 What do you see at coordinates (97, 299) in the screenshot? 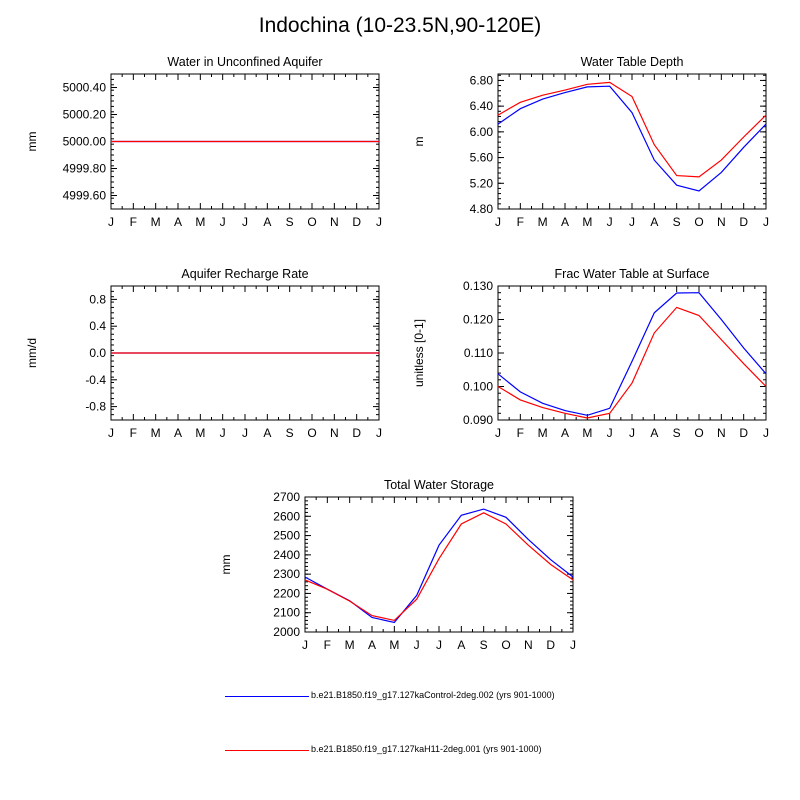
I see `y-tick-label: 0.8` at bounding box center [97, 299].